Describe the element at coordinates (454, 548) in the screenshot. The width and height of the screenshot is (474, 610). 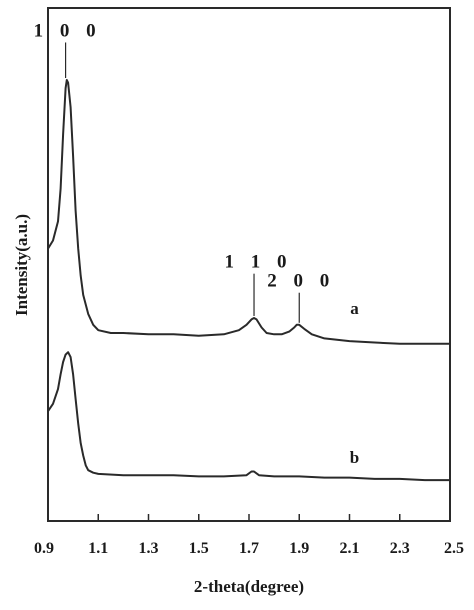
I see `x-tick-label-8: 2.5` at that location.